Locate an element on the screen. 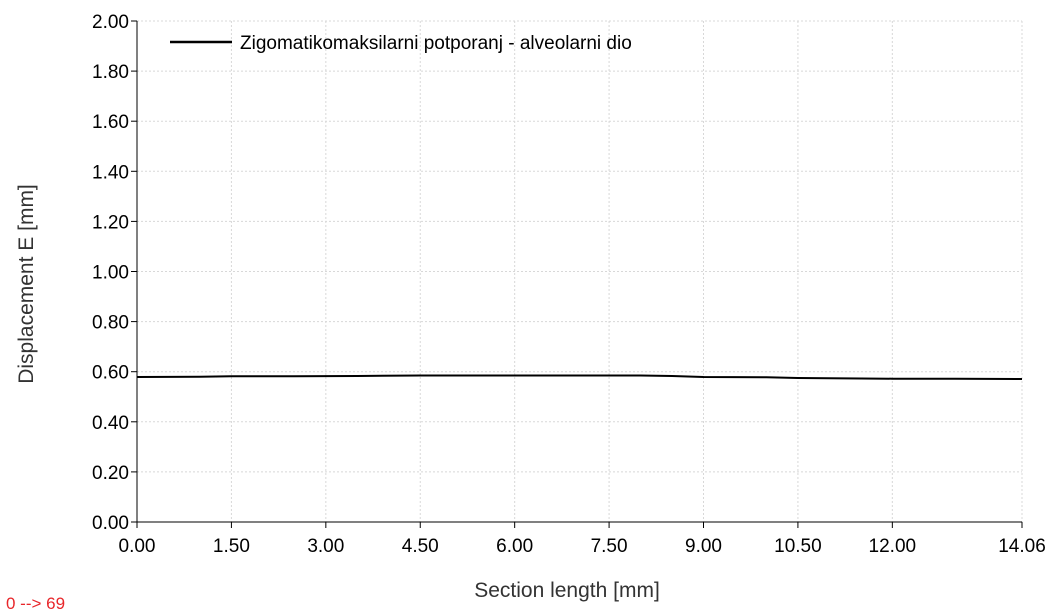 The height and width of the screenshot is (615, 1056). y-tick-label: 0.60 is located at coordinates (110, 373).